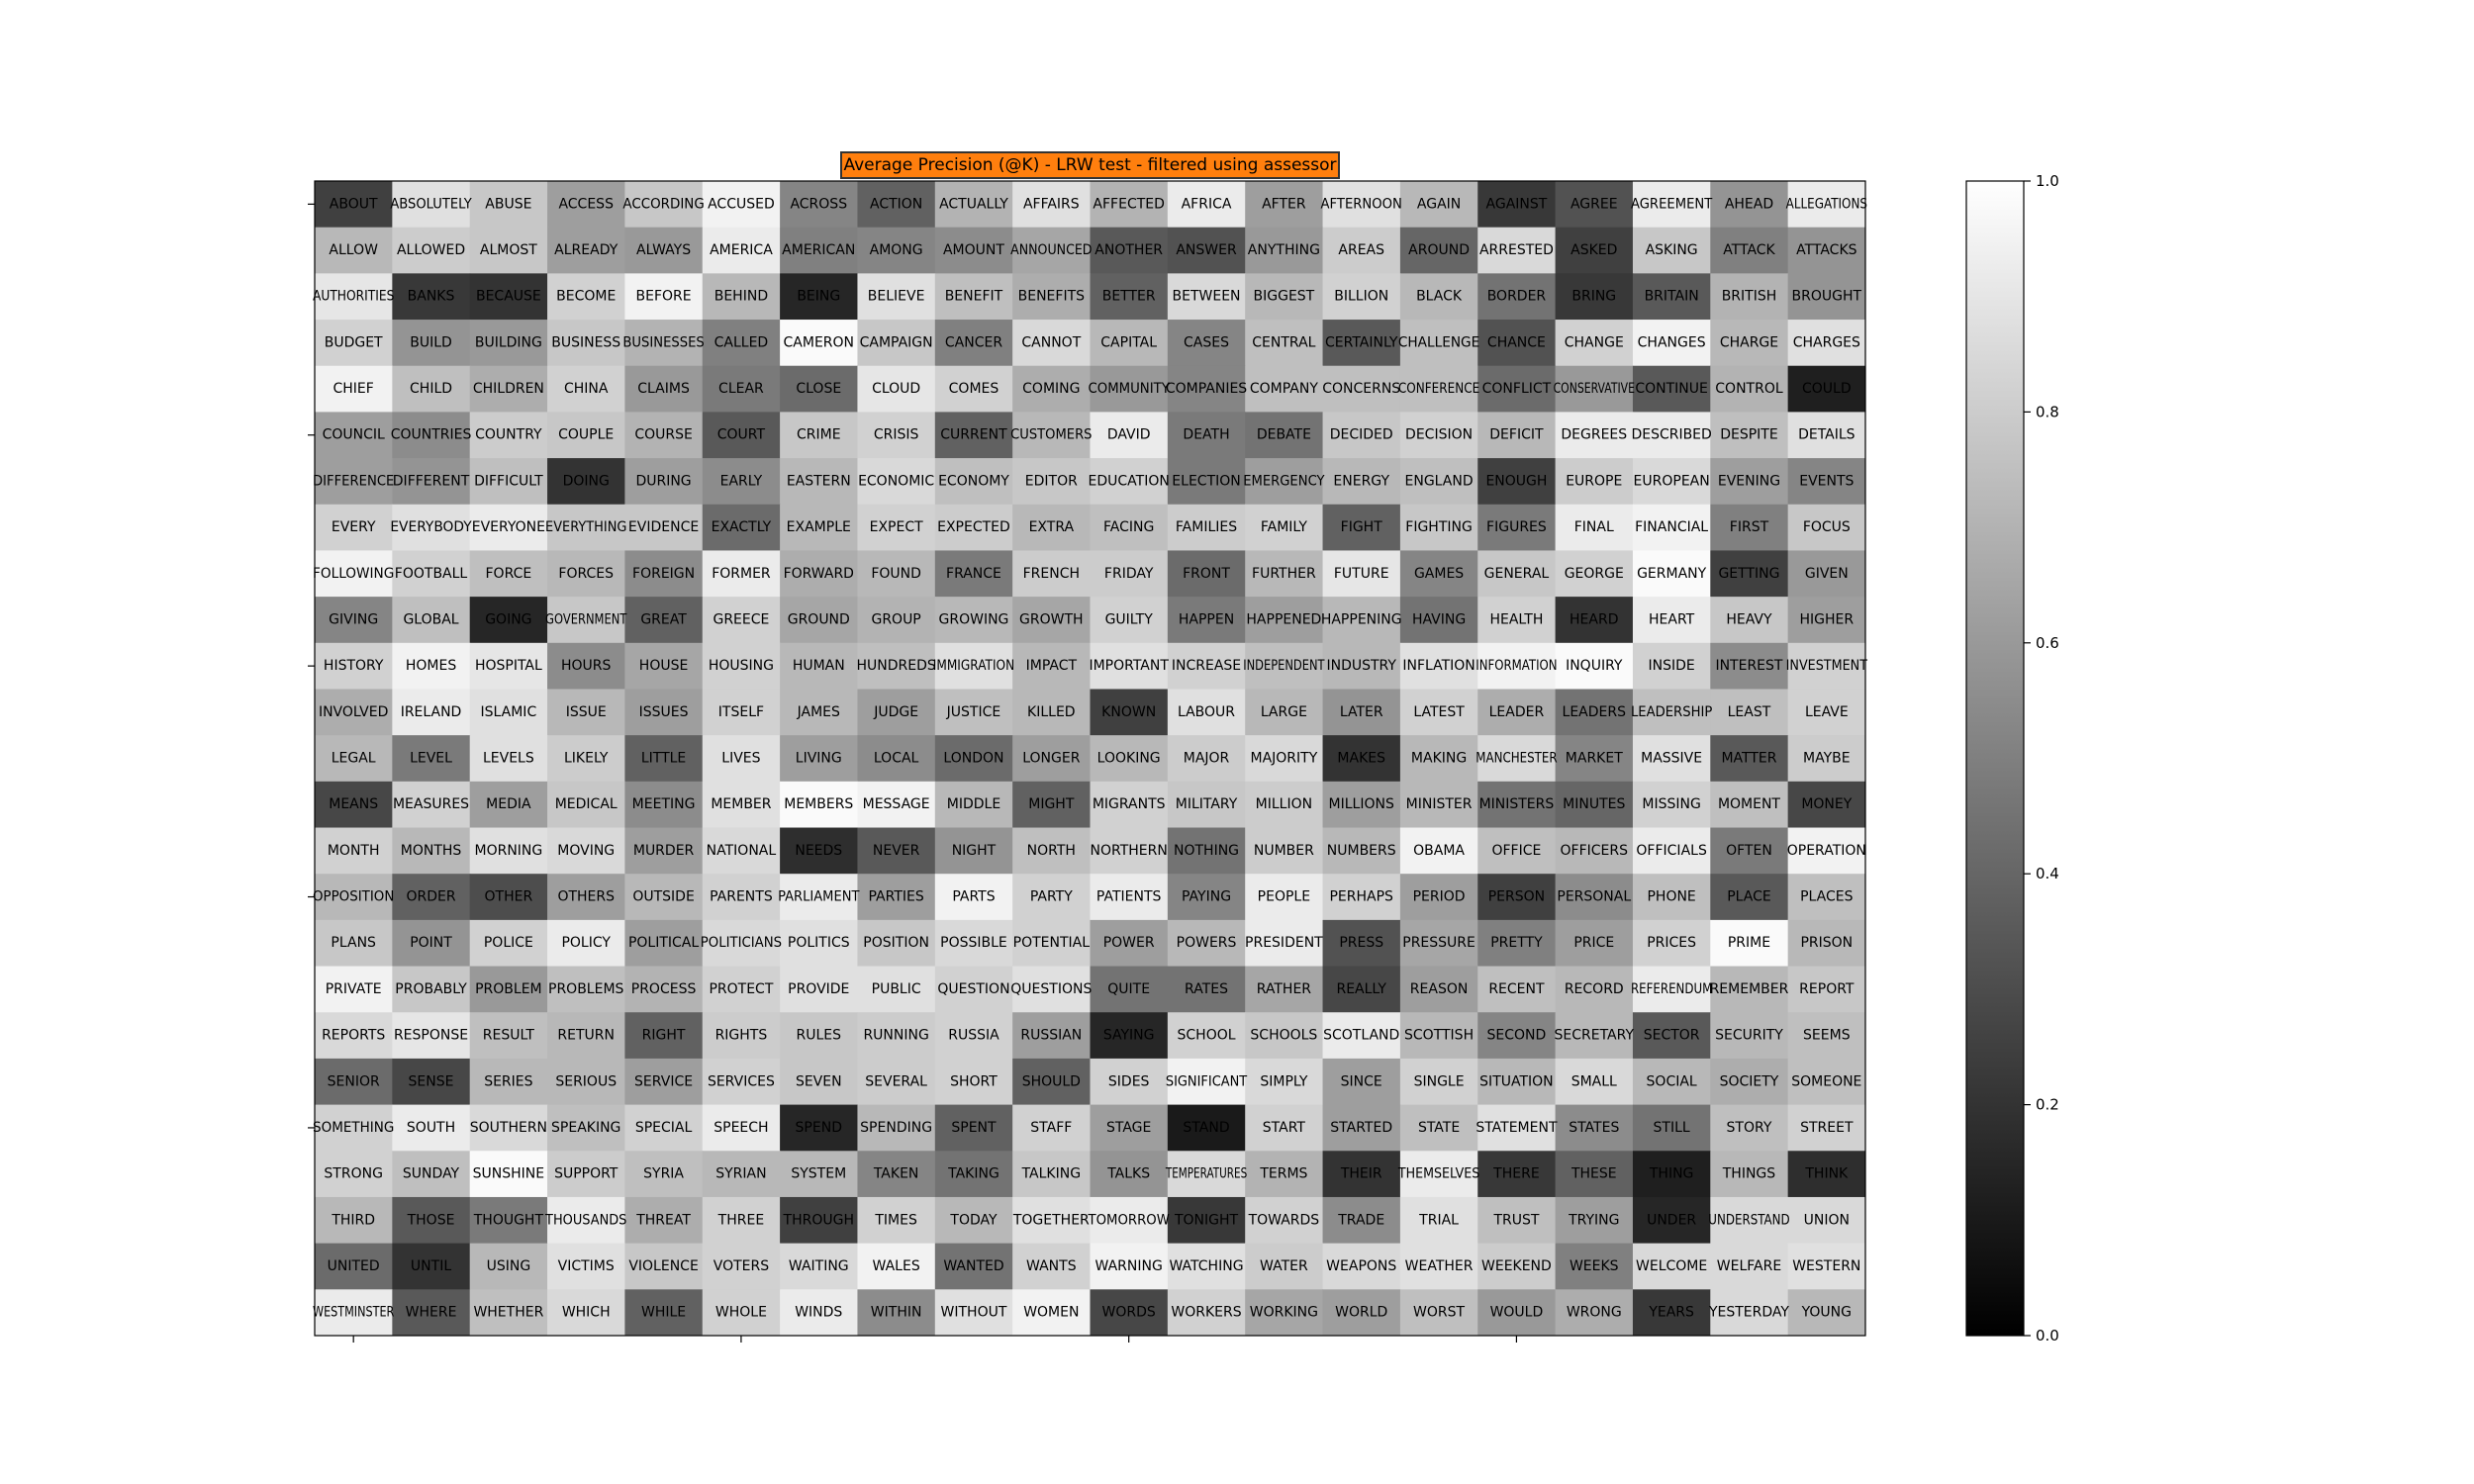  Describe the element at coordinates (1594, 204) in the screenshot. I see `cell-label: AGREE` at that location.